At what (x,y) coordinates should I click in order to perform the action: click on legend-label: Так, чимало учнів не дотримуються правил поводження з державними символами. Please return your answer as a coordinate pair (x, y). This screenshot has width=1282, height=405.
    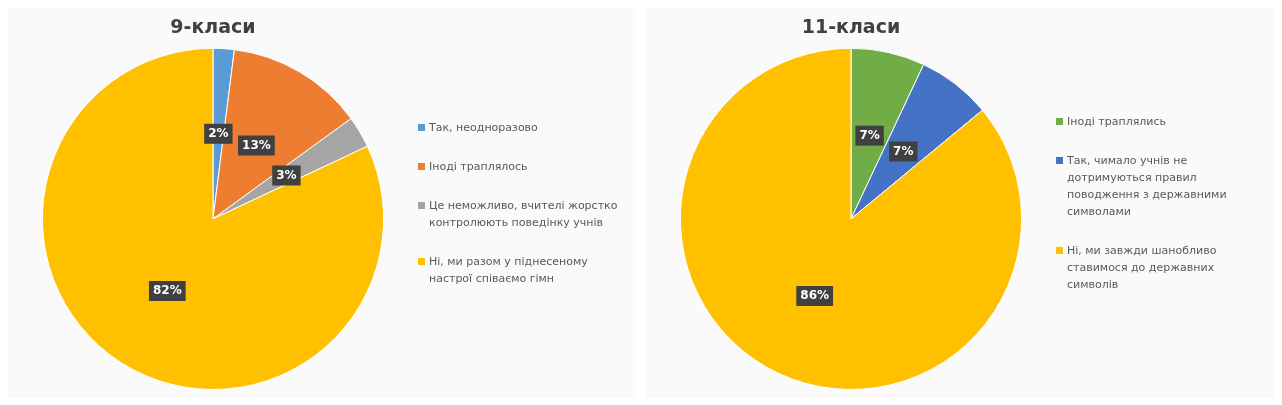
    Looking at the image, I should click on (1147, 186).